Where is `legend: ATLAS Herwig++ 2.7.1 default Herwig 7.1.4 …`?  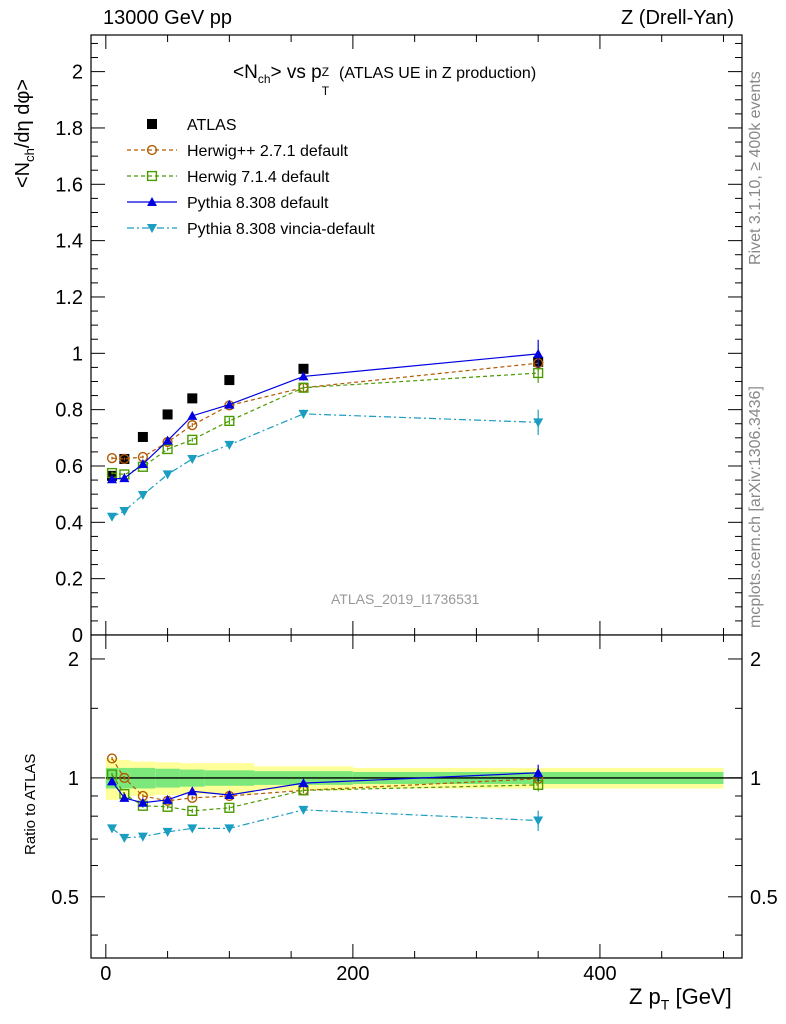
legend: ATLAS Herwig++ 2.7.1 default Herwig 7.1.4 … is located at coordinates (251, 177).